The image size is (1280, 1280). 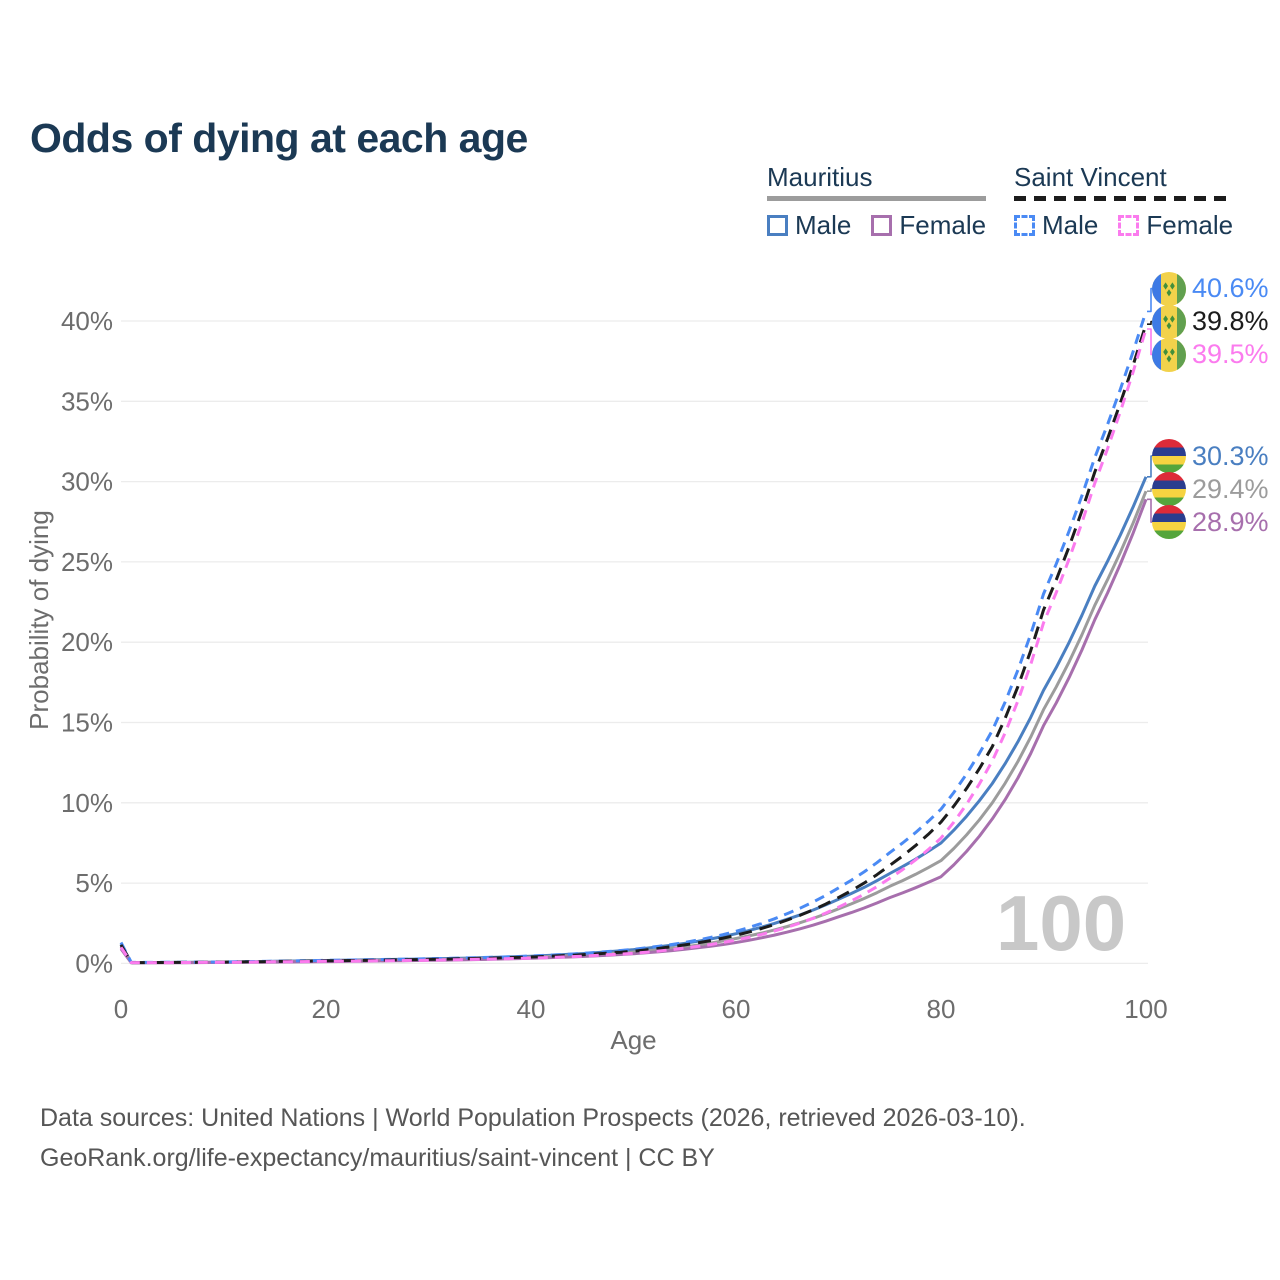 I want to click on y-tick-label: 5%, so click(x=94, y=883).